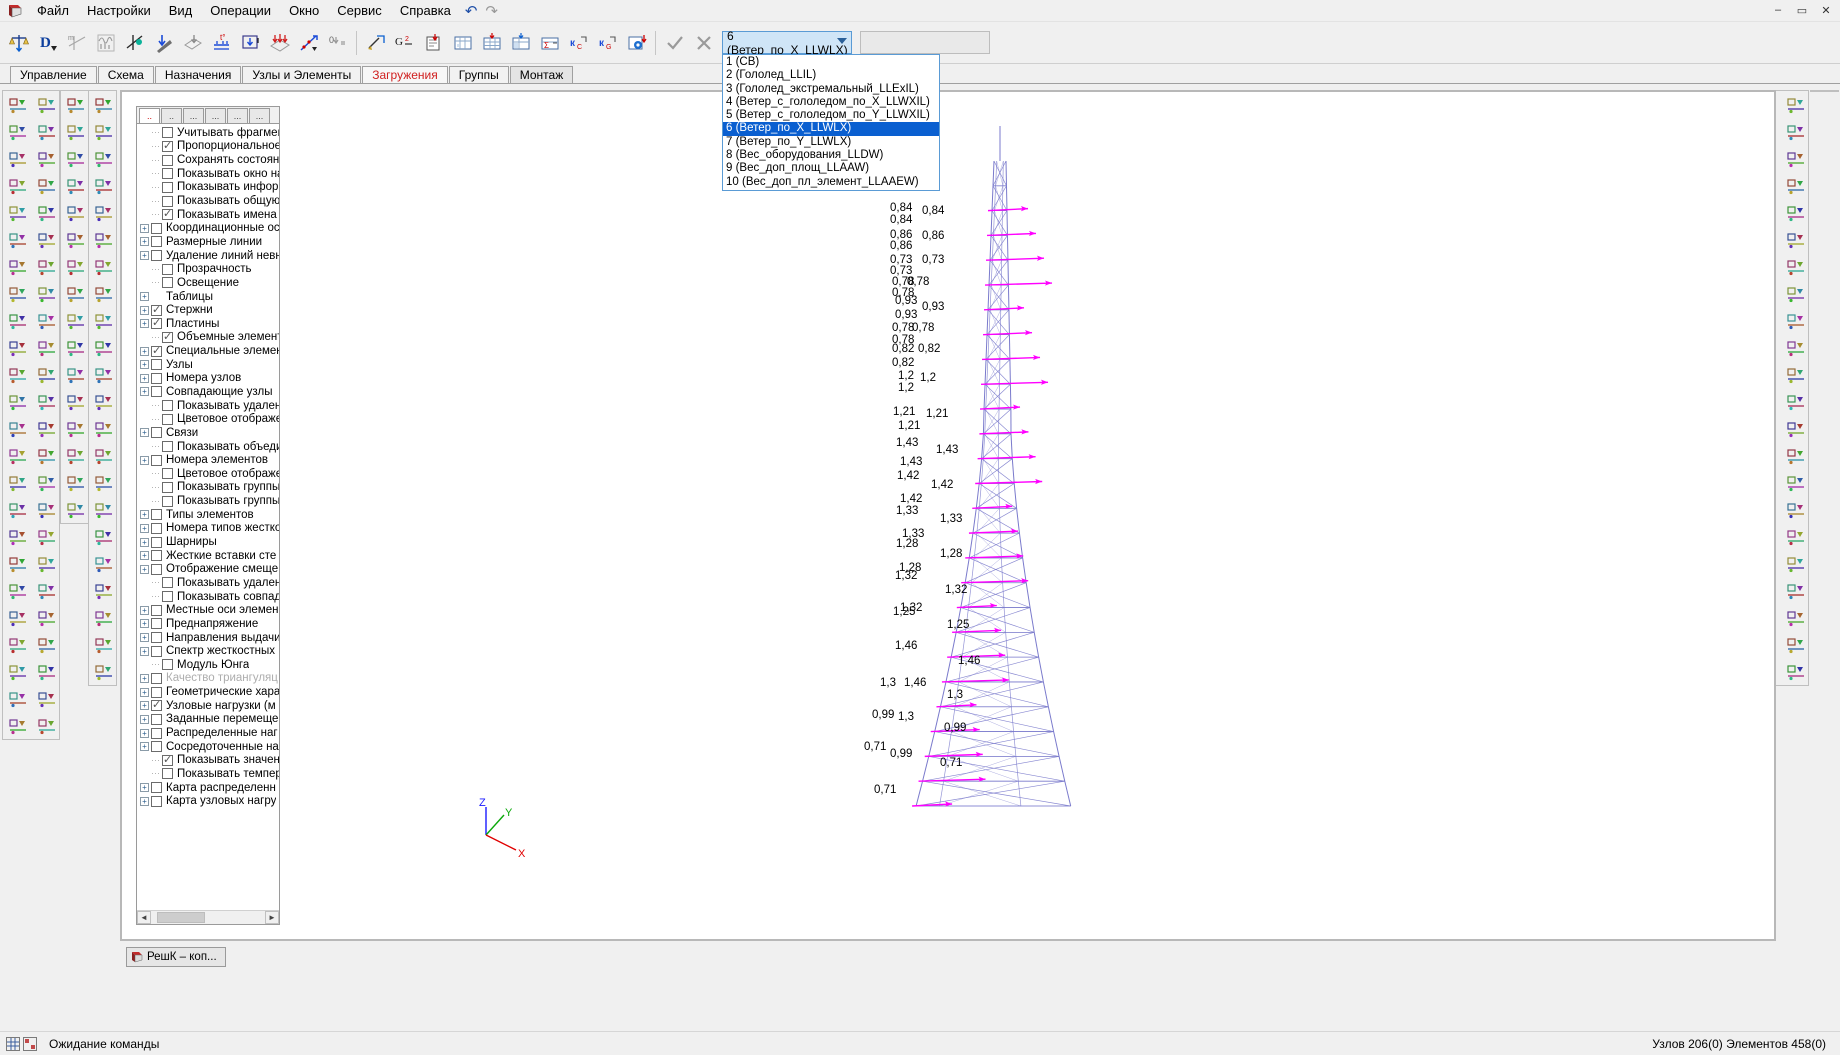  What do you see at coordinates (17, 644) in the screenshot?
I see `left-tool-a-40-icon` at bounding box center [17, 644].